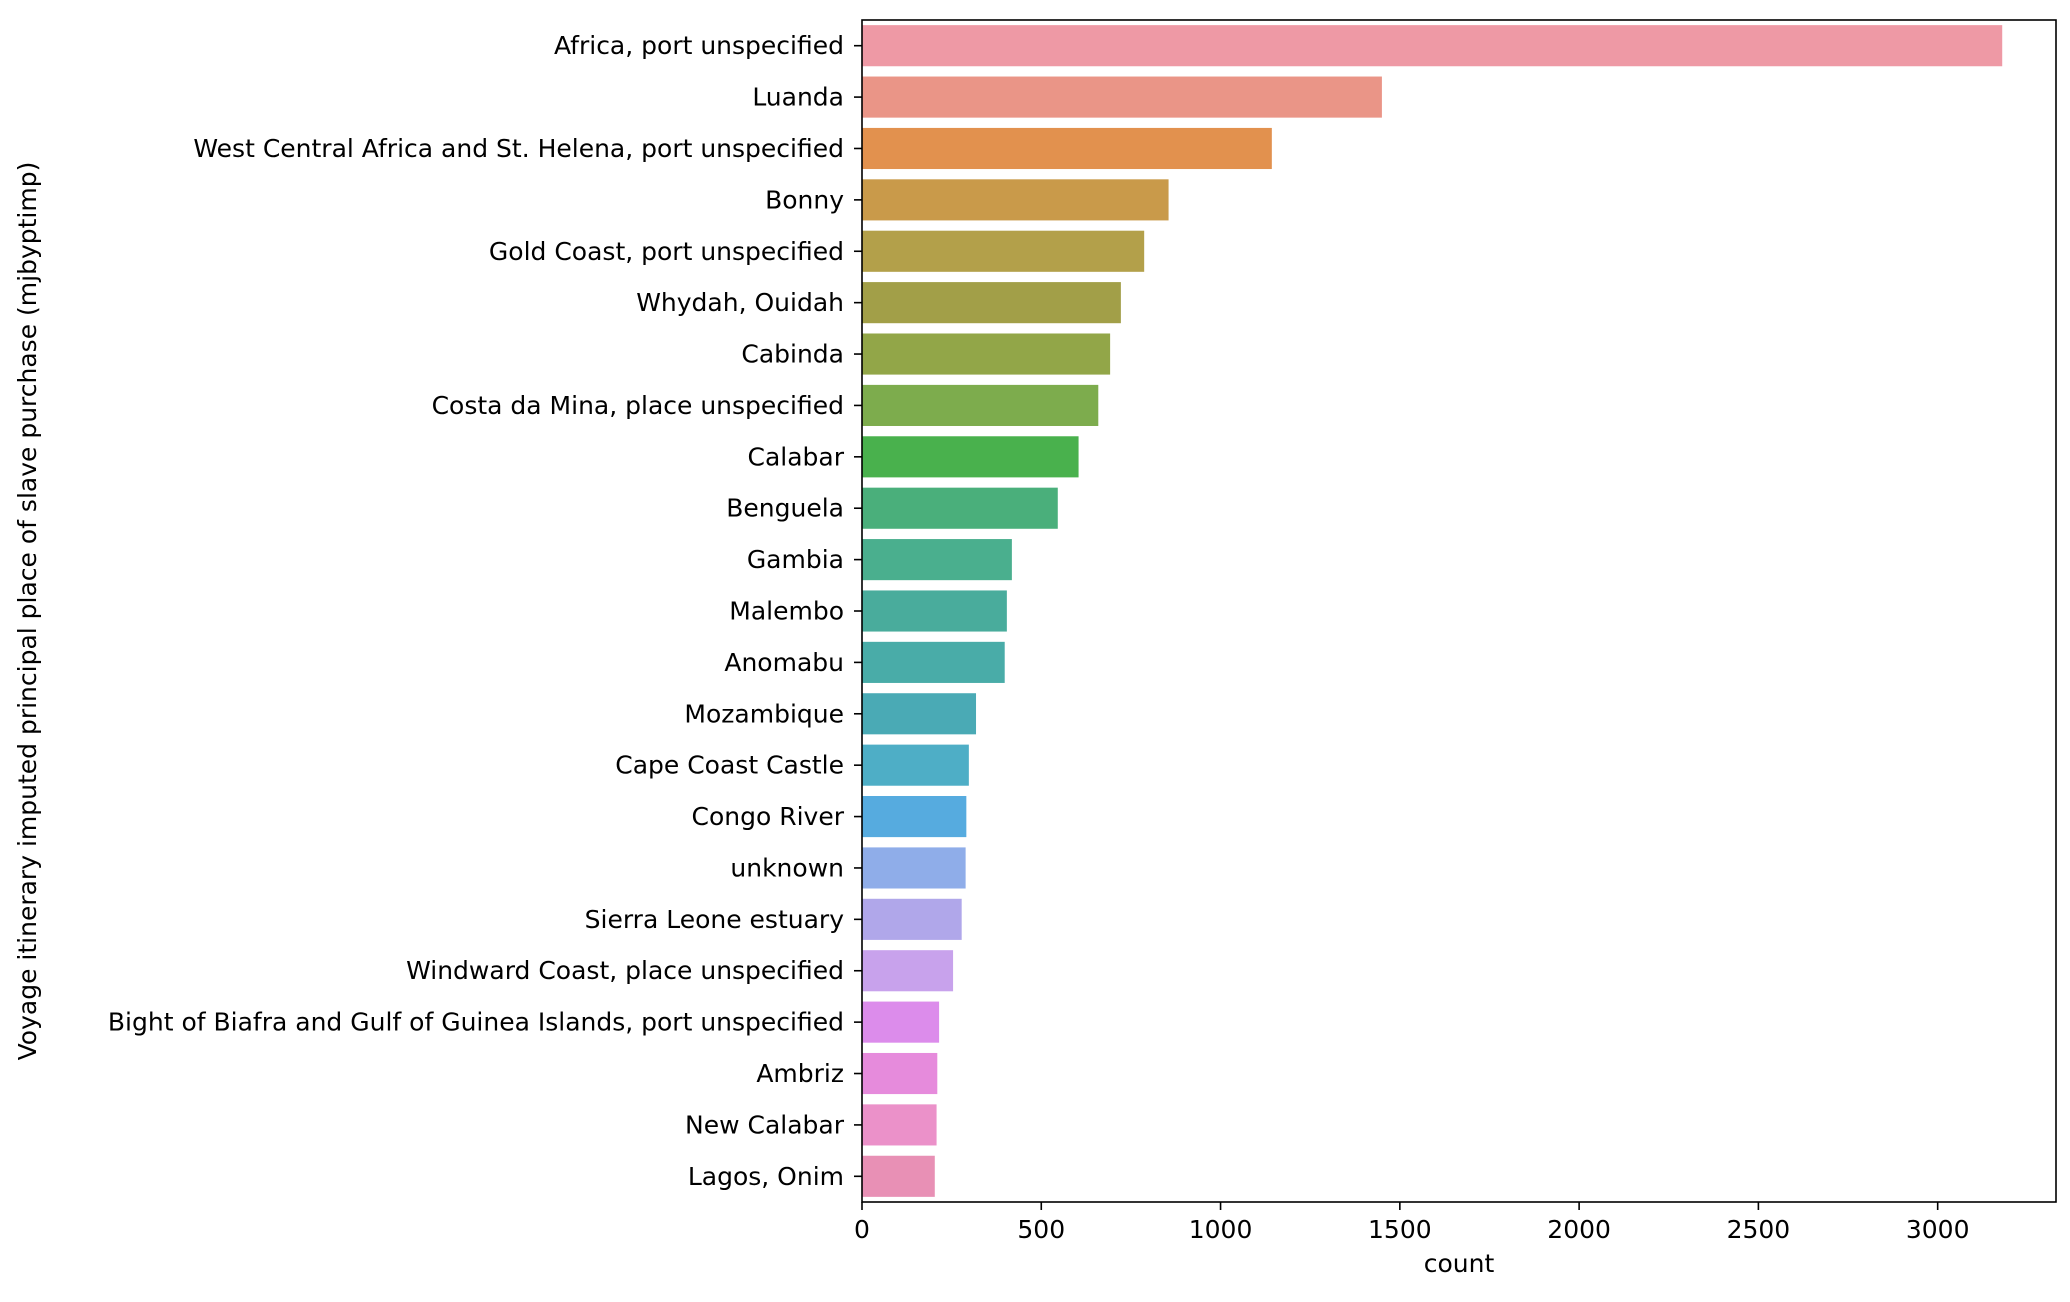 Image resolution: width=2070 pixels, height=1302 pixels. Describe the element at coordinates (764, 713) in the screenshot. I see `y-tick-label: Mozambique` at that location.